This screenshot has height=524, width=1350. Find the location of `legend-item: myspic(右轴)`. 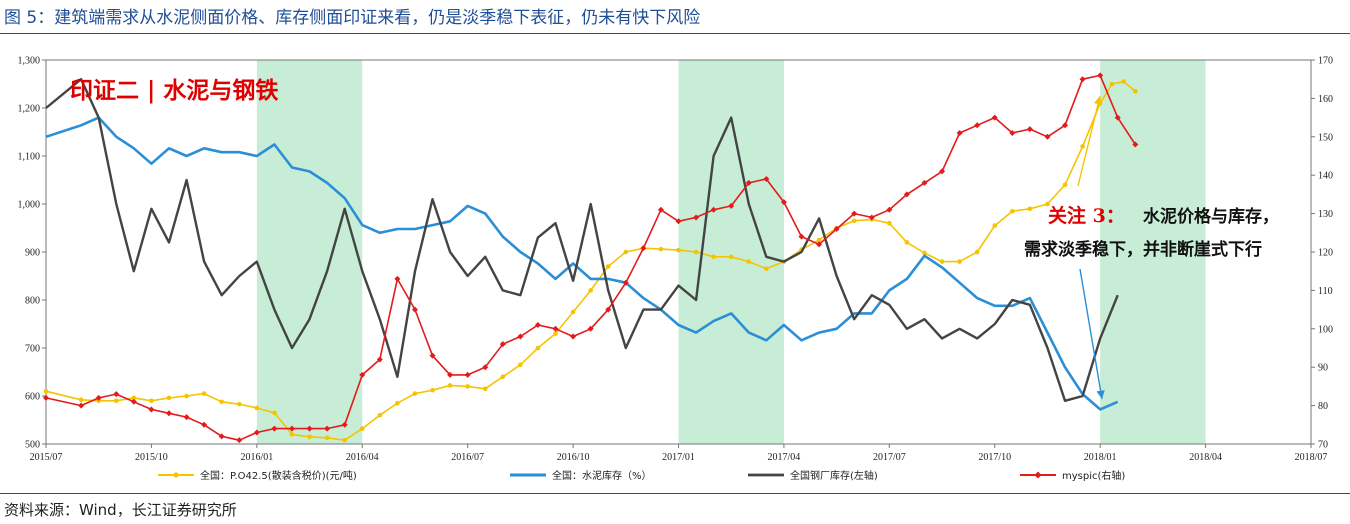

legend-item: myspic(右轴) is located at coordinates (1072, 475).